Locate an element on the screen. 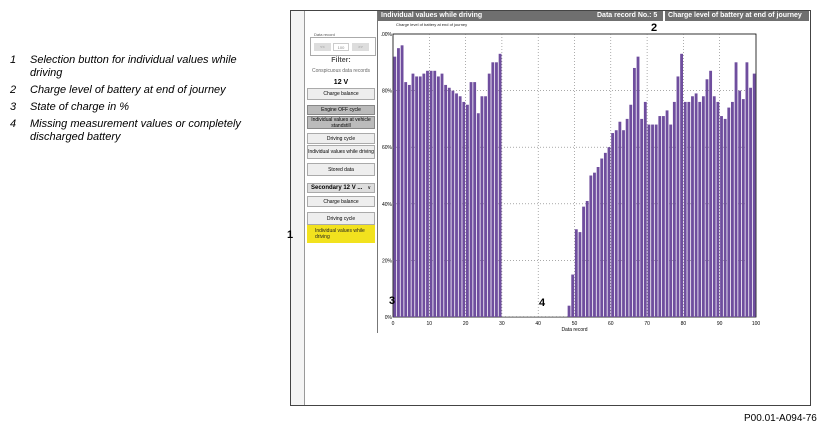  secondary-charge-balance-button: Charge balance is located at coordinates (341, 201).